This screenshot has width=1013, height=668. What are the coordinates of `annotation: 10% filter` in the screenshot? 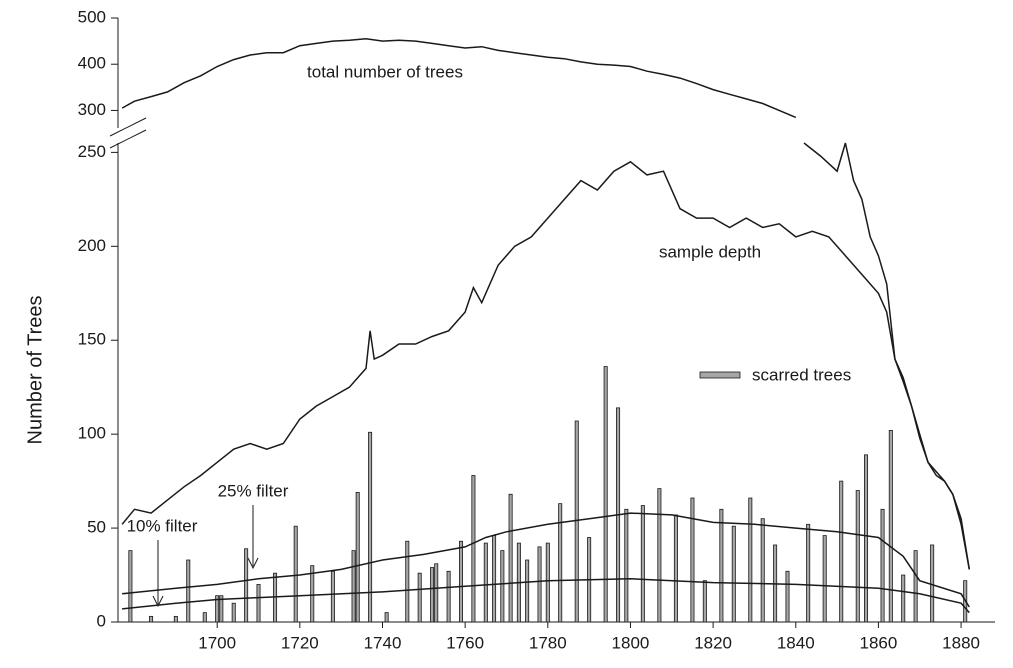 It's located at (162, 525).